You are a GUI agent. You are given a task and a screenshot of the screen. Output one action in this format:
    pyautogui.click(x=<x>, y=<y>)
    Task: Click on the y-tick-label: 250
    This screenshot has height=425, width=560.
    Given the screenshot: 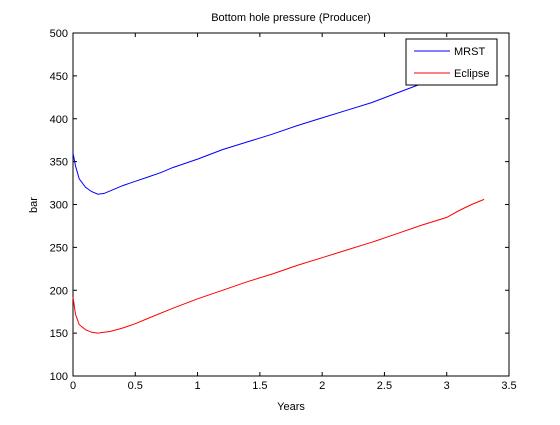 What is the action you would take?
    pyautogui.click(x=59, y=248)
    